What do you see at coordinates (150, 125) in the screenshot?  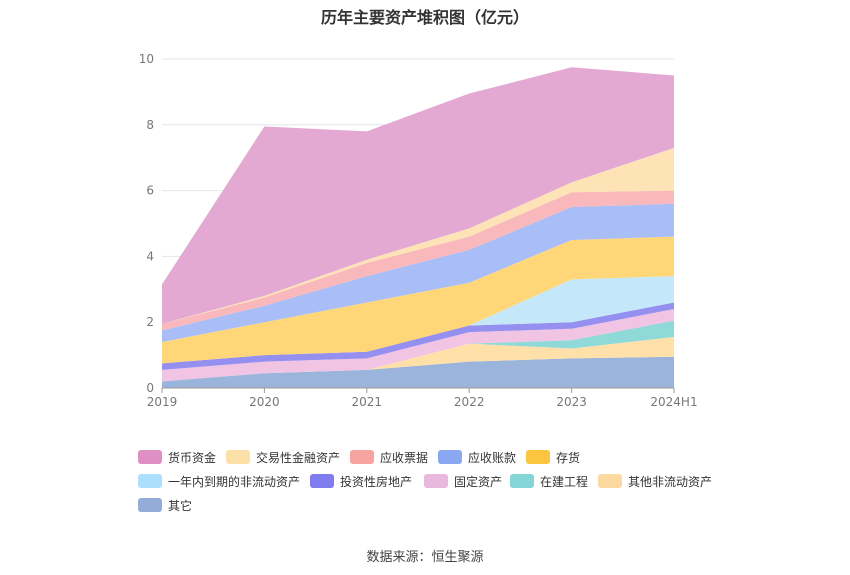 I see `y-tick-label: 8` at bounding box center [150, 125].